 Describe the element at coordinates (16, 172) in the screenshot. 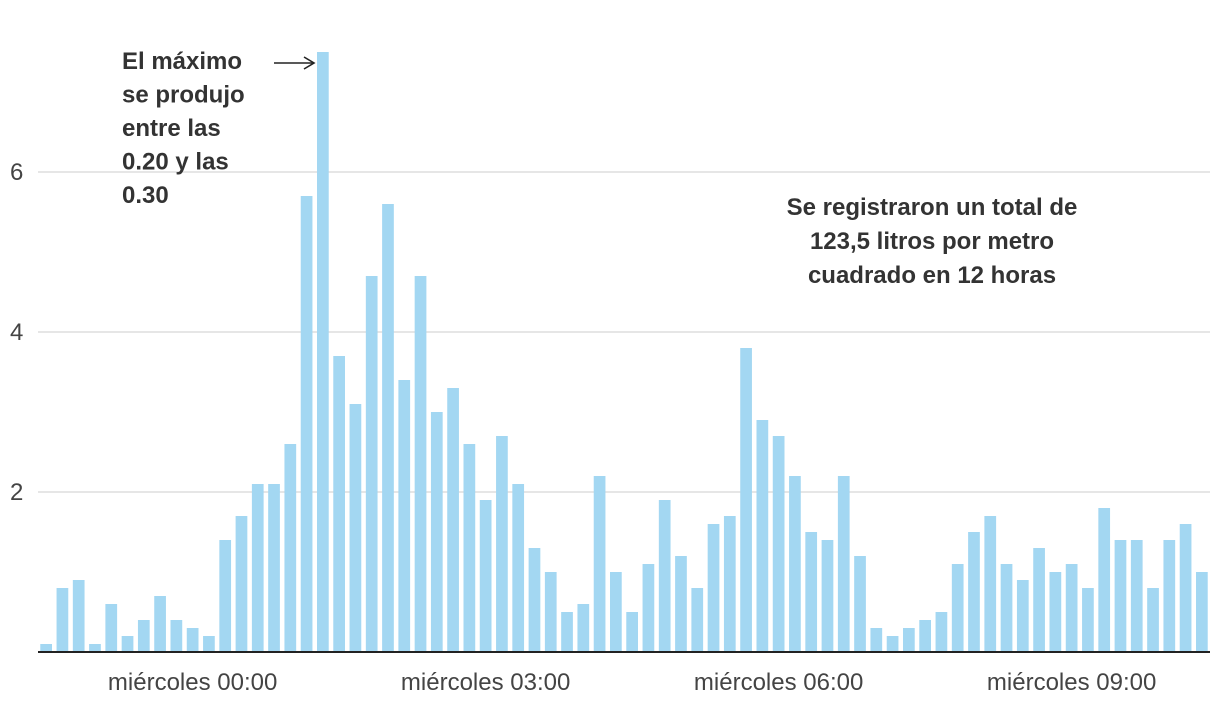

I see `y-tick-label: 6` at that location.